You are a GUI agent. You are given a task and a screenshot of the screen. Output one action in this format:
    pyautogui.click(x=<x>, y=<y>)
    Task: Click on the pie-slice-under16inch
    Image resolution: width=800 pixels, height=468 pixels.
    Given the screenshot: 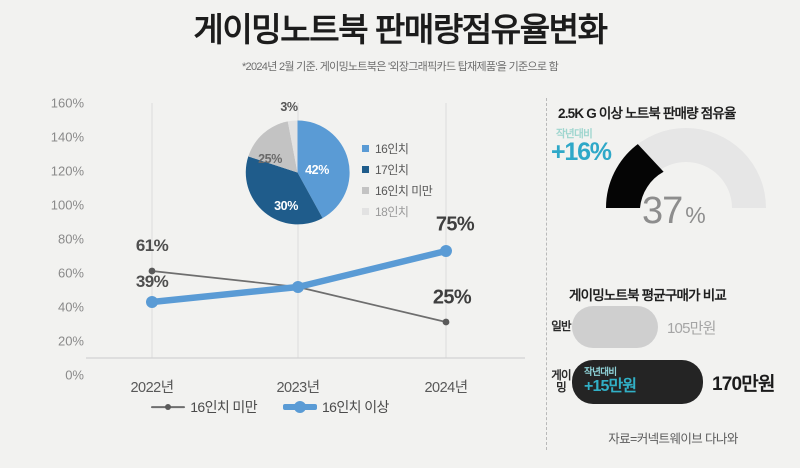 What is the action you would take?
    pyautogui.click(x=273, y=147)
    